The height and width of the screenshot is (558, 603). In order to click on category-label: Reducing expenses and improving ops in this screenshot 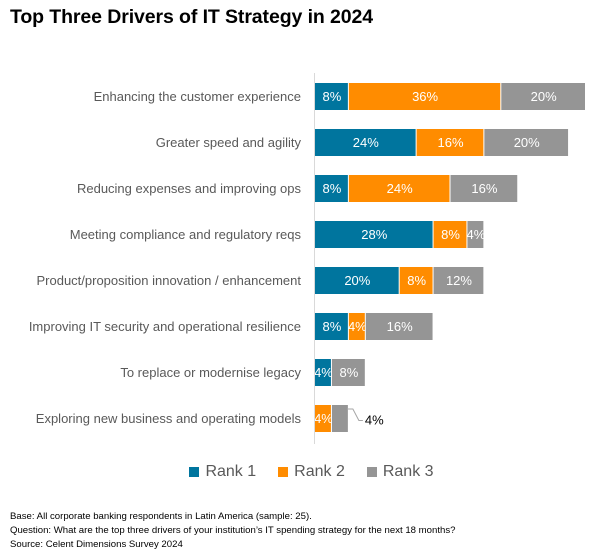, I will do `click(189, 188)`.